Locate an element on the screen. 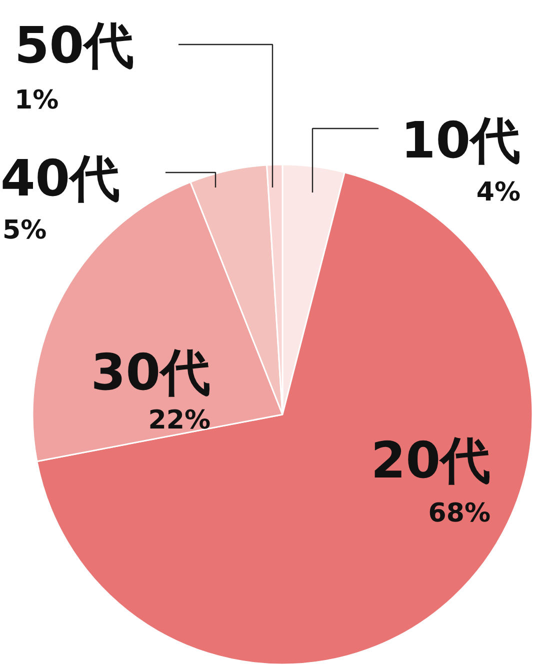  data-label: 22% is located at coordinates (179, 421).